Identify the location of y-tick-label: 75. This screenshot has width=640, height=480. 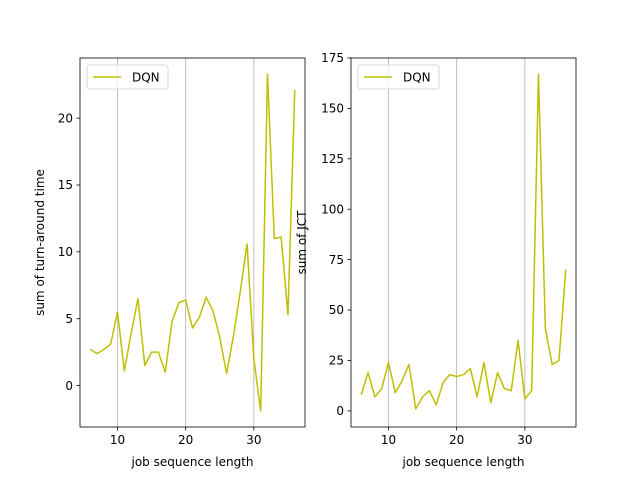
(336, 260).